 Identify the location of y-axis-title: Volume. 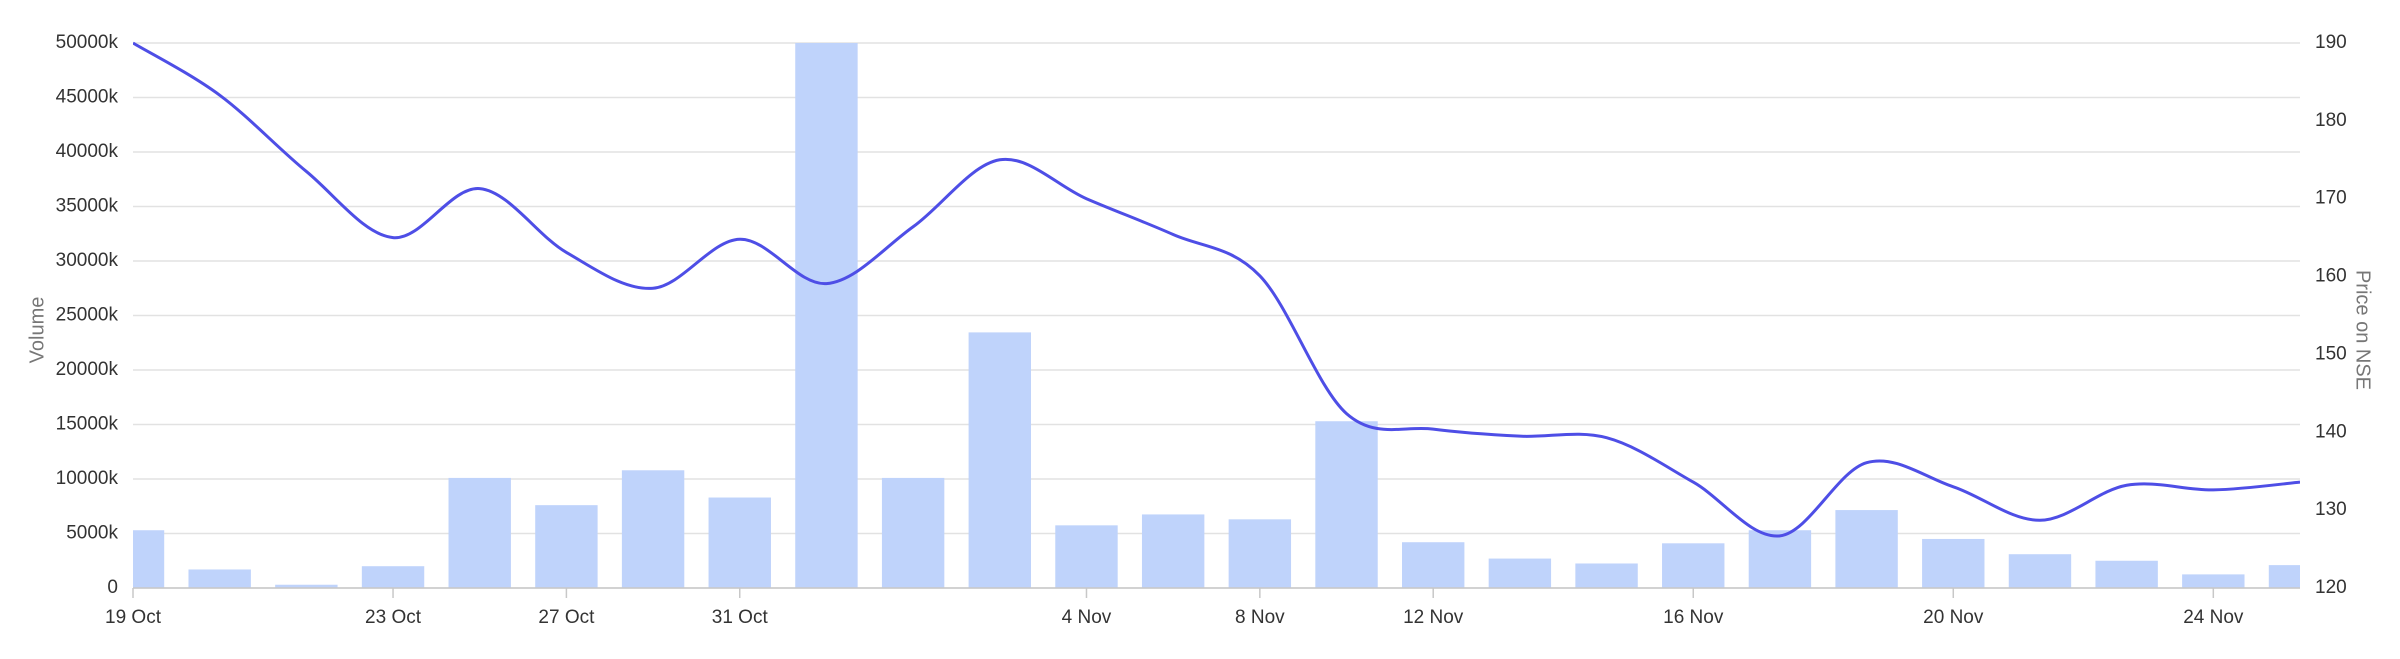
(37, 330).